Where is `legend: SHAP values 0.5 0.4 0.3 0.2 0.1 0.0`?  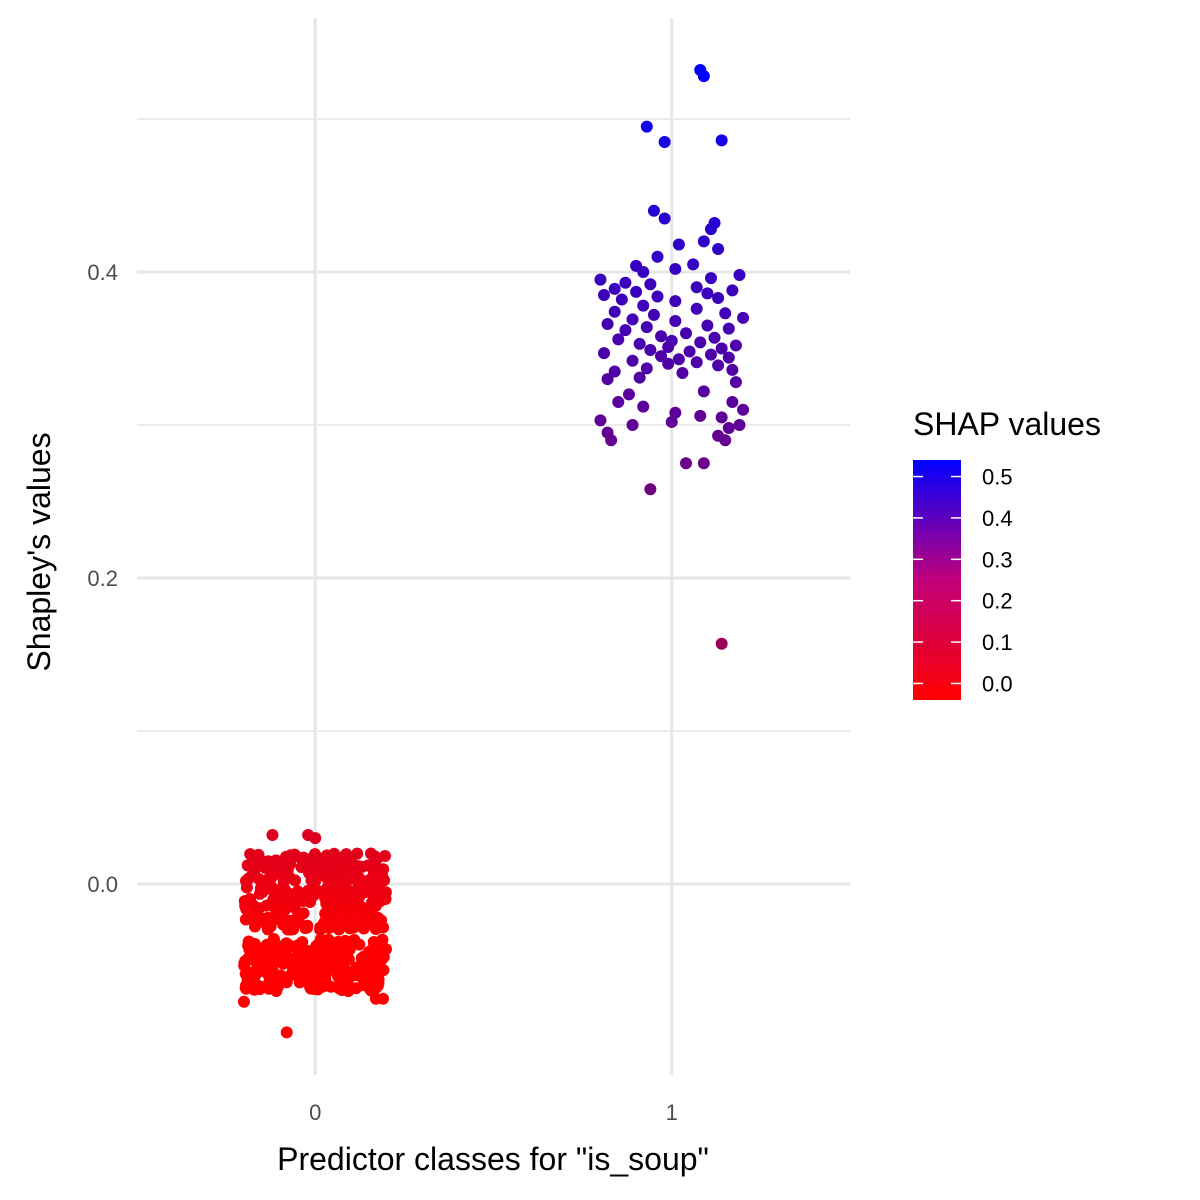 legend: SHAP values 0.5 0.4 0.3 0.2 0.1 0.0 is located at coordinates (1007, 553).